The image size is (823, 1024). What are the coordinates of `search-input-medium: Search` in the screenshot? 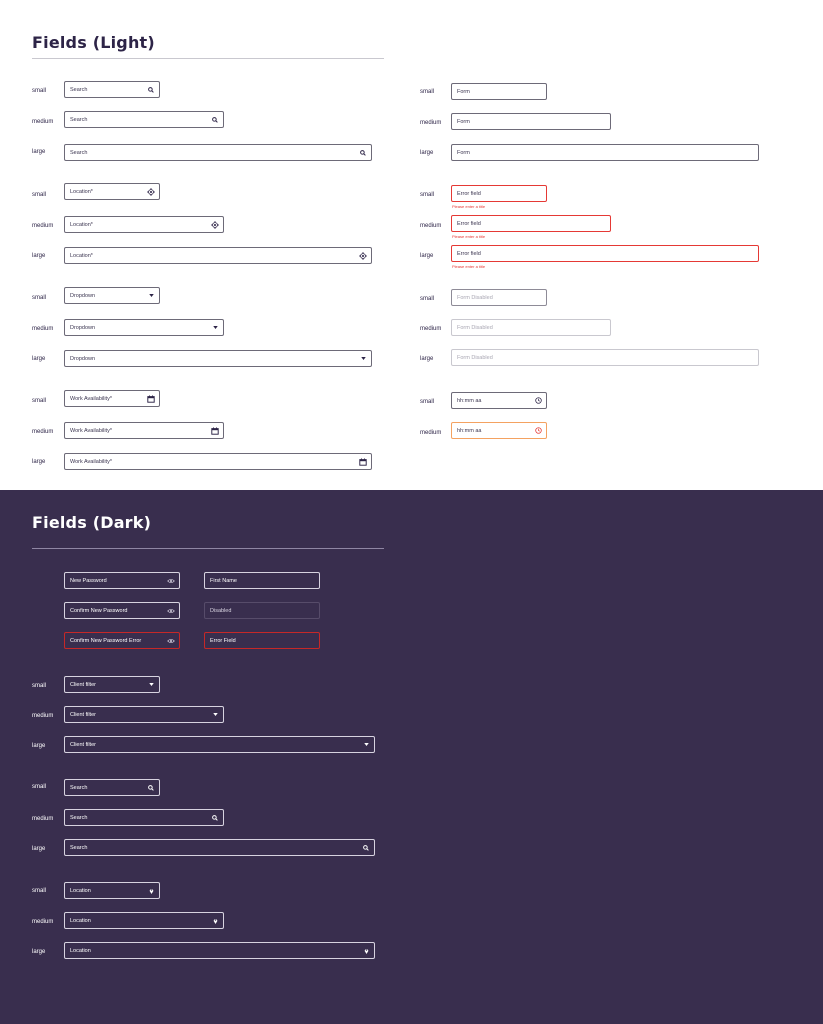 It's located at (144, 119).